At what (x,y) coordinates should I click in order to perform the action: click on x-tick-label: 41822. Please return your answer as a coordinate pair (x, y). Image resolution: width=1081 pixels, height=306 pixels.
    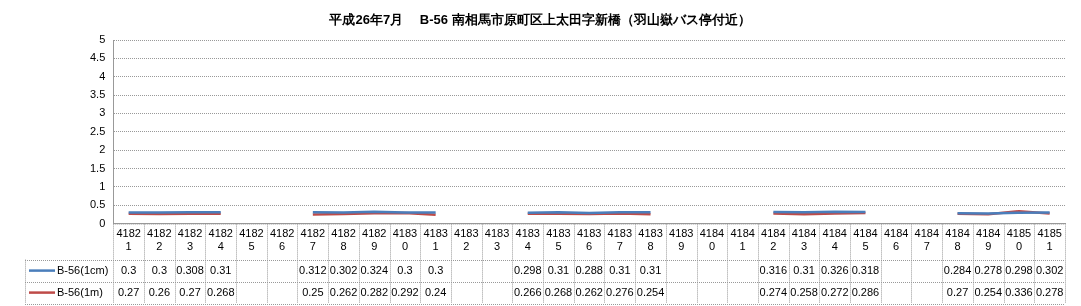
    Looking at the image, I should click on (159, 240).